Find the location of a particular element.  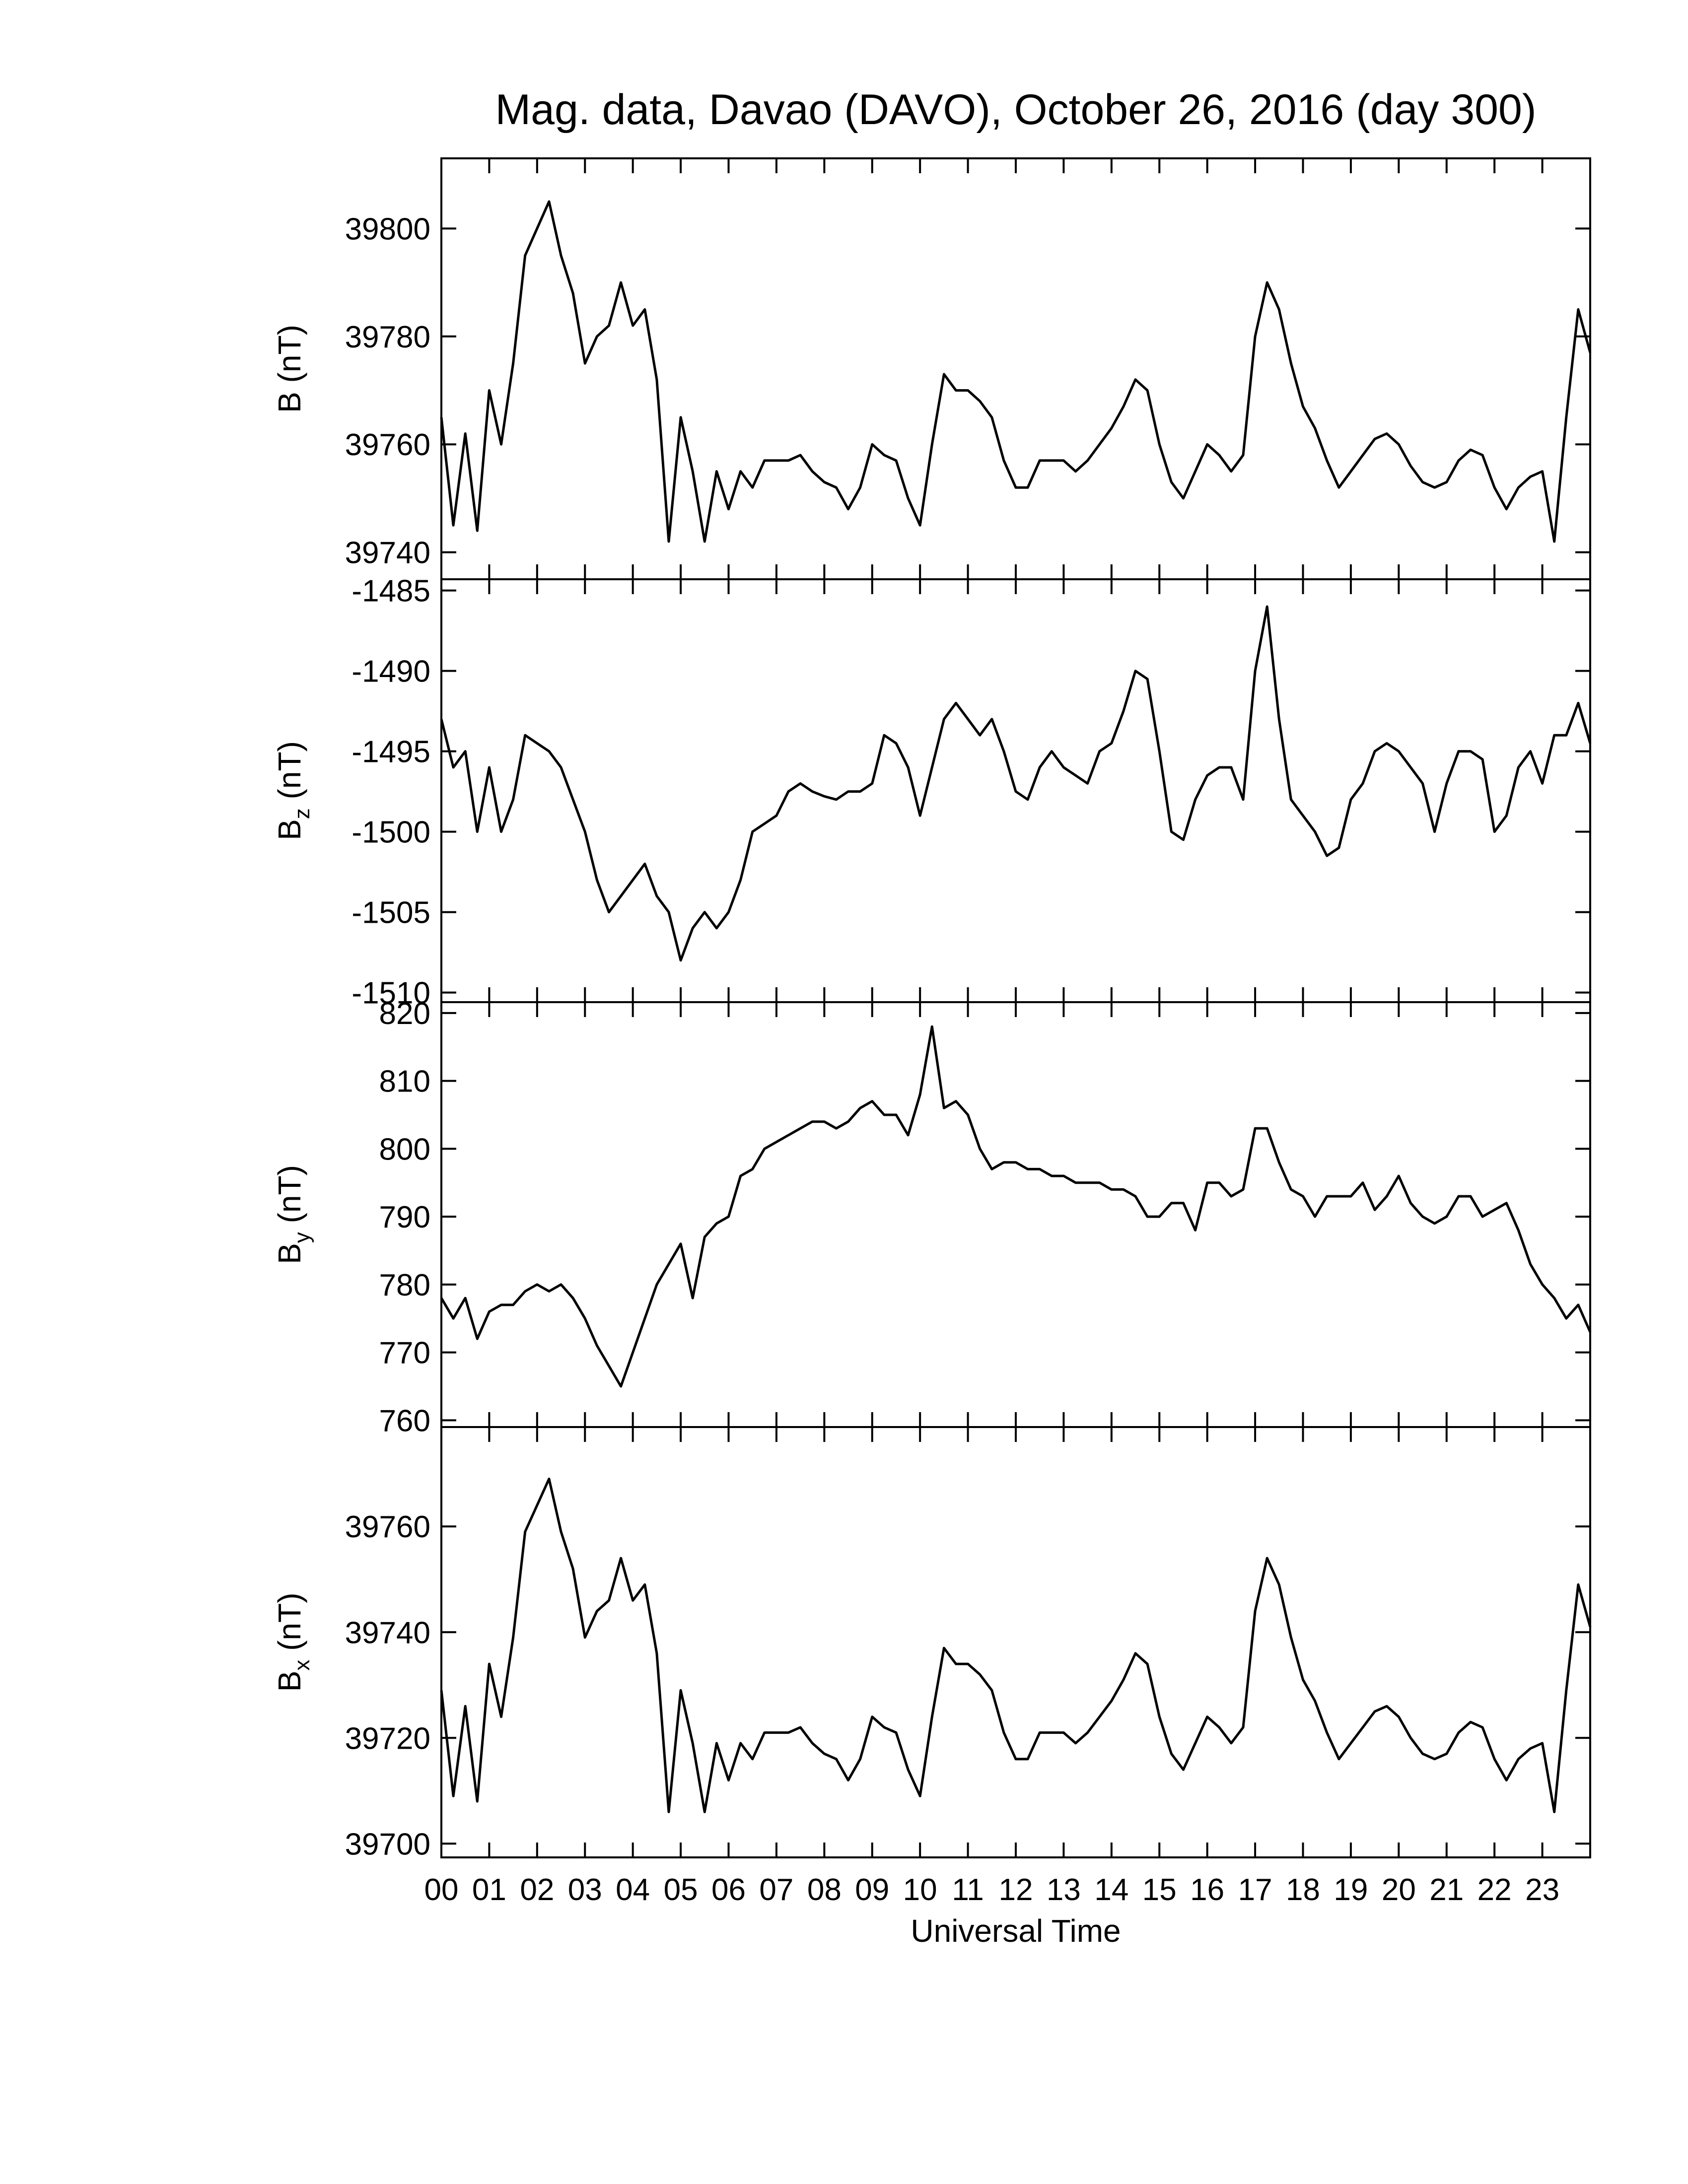

y-tick-label: 39800 is located at coordinates (387, 229).